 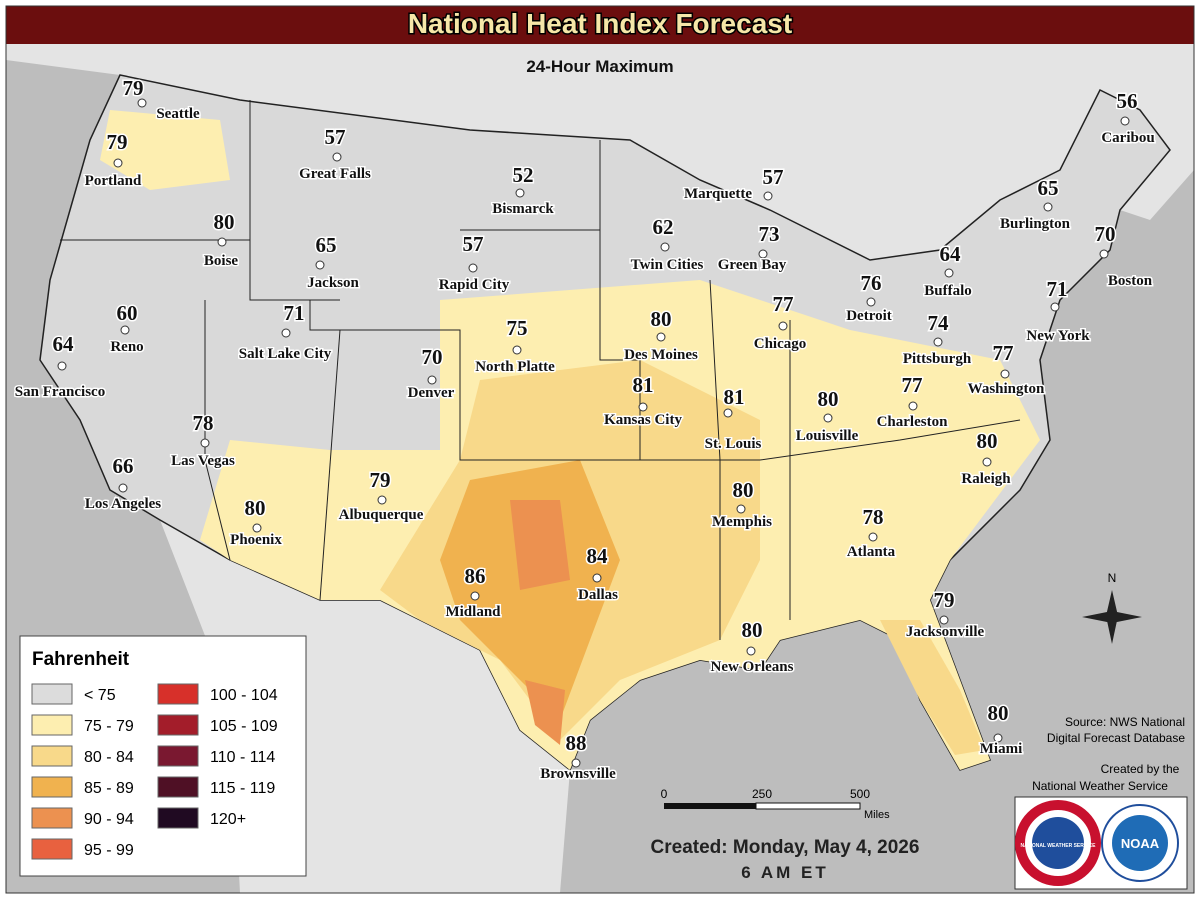 I want to click on city: 81 Kansas City, so click(x=643, y=401).